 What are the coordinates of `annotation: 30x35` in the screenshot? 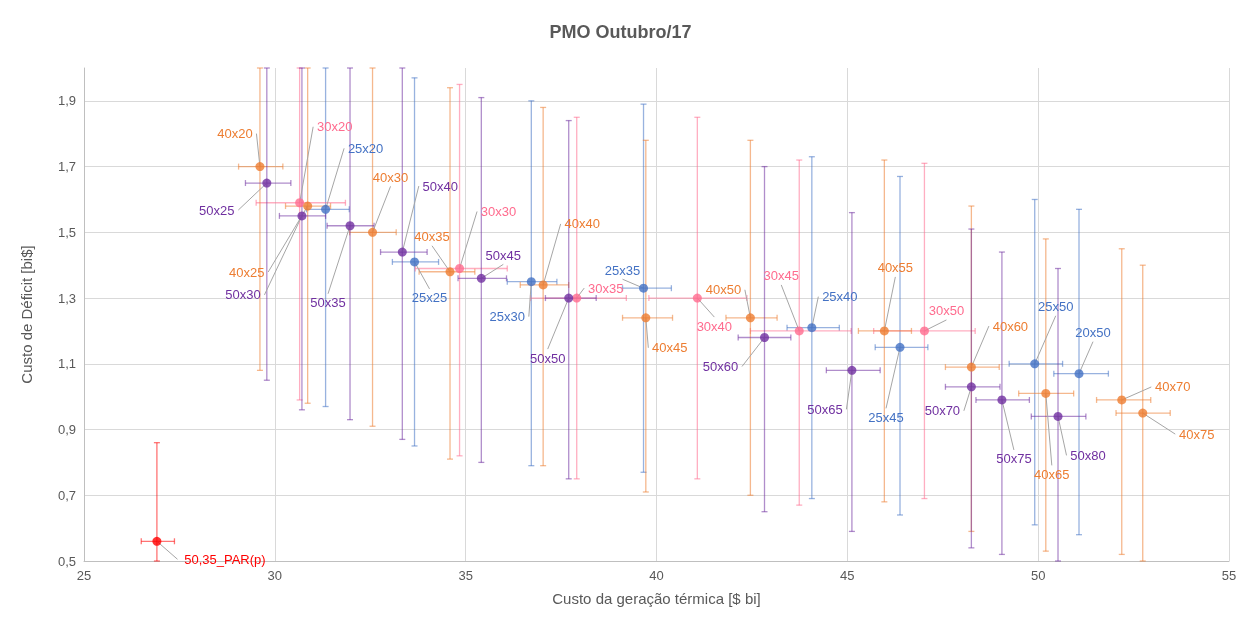 It's located at (606, 288).